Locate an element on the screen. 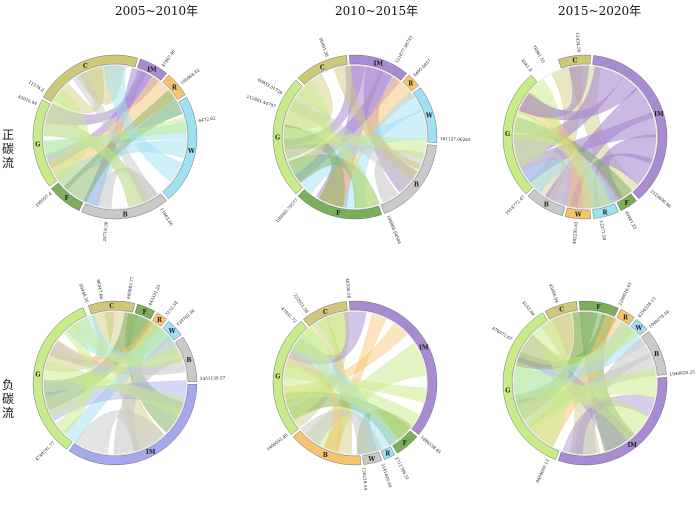  value-label: 2299616.61 is located at coordinates (624, 293).